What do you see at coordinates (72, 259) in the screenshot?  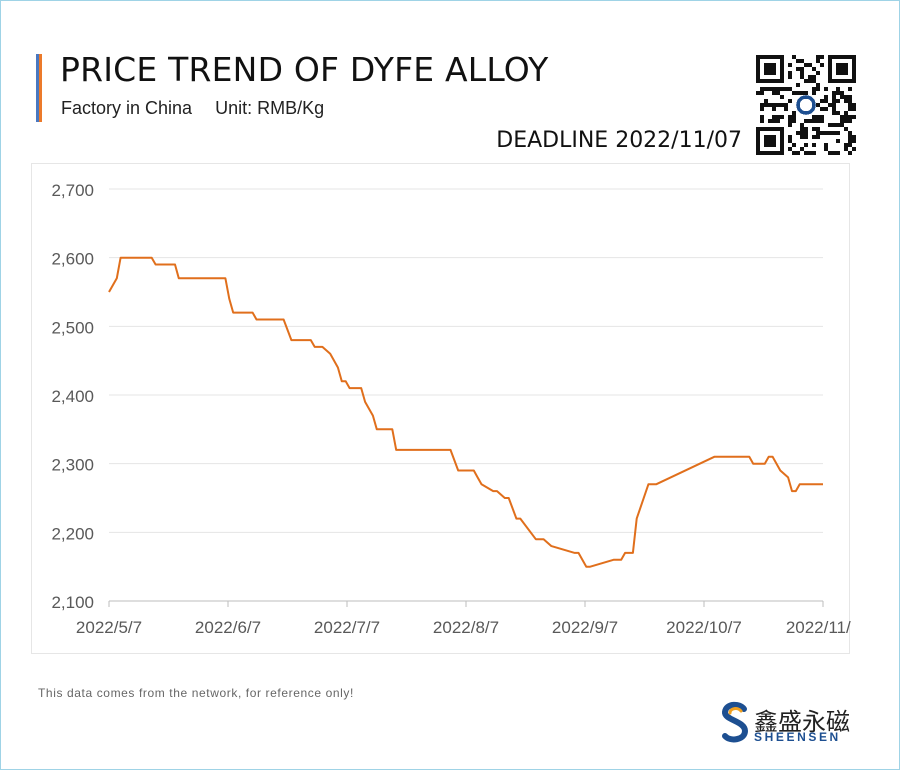 I see `y-tick-label: 2,600` at bounding box center [72, 259].